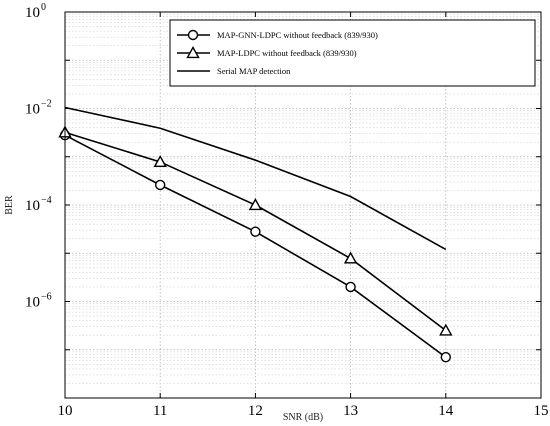  Describe the element at coordinates (46, 297) in the screenshot. I see `y-tick-exponent: −6` at that location.